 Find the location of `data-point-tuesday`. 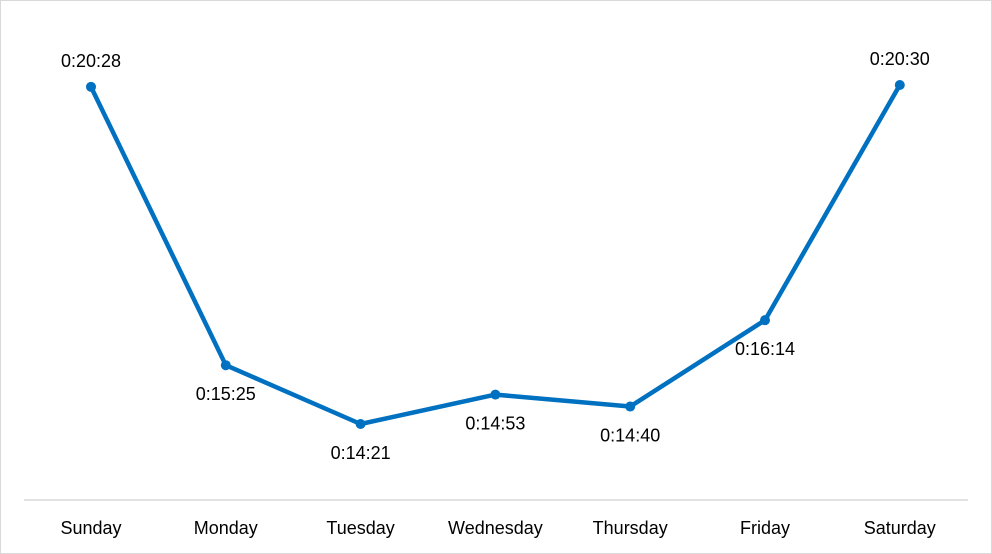

data-point-tuesday is located at coordinates (360, 424).